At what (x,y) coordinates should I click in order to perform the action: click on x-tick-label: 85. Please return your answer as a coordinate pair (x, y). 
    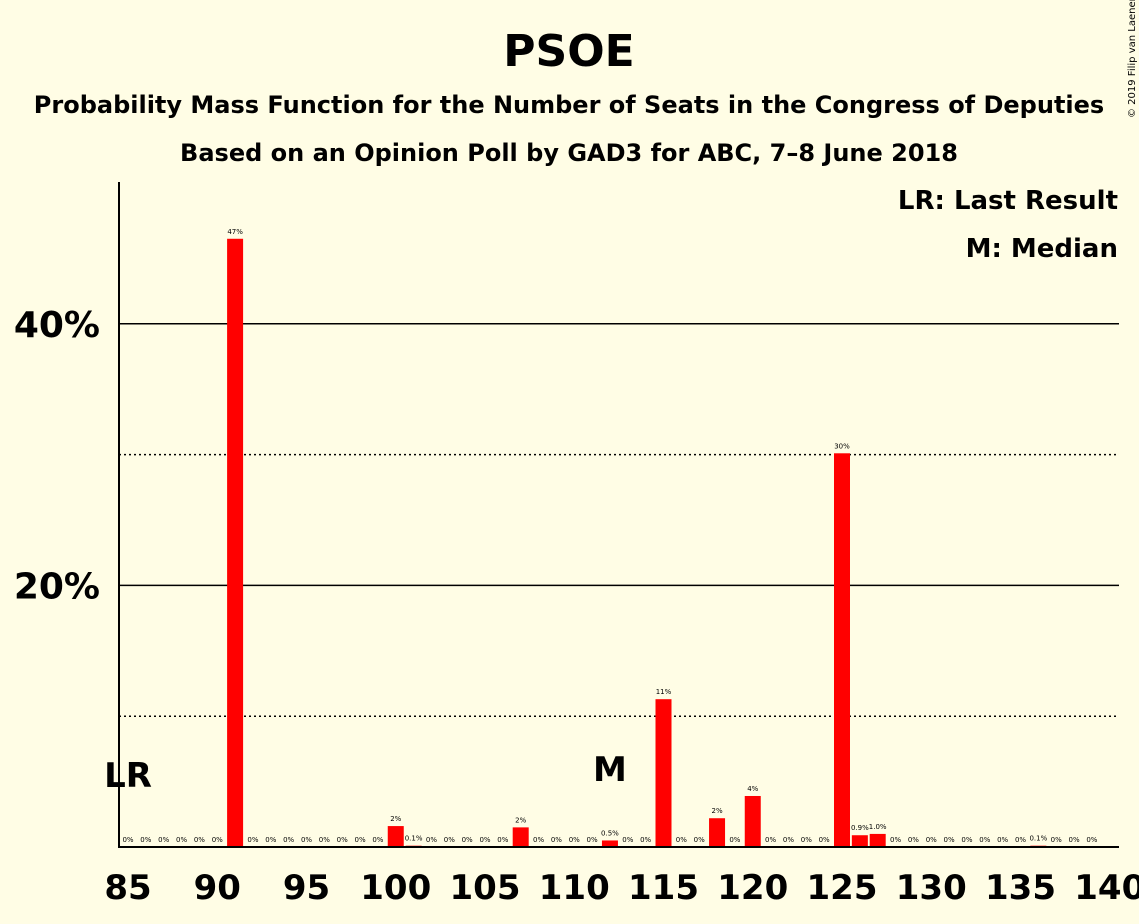
    Looking at the image, I should click on (127, 888).